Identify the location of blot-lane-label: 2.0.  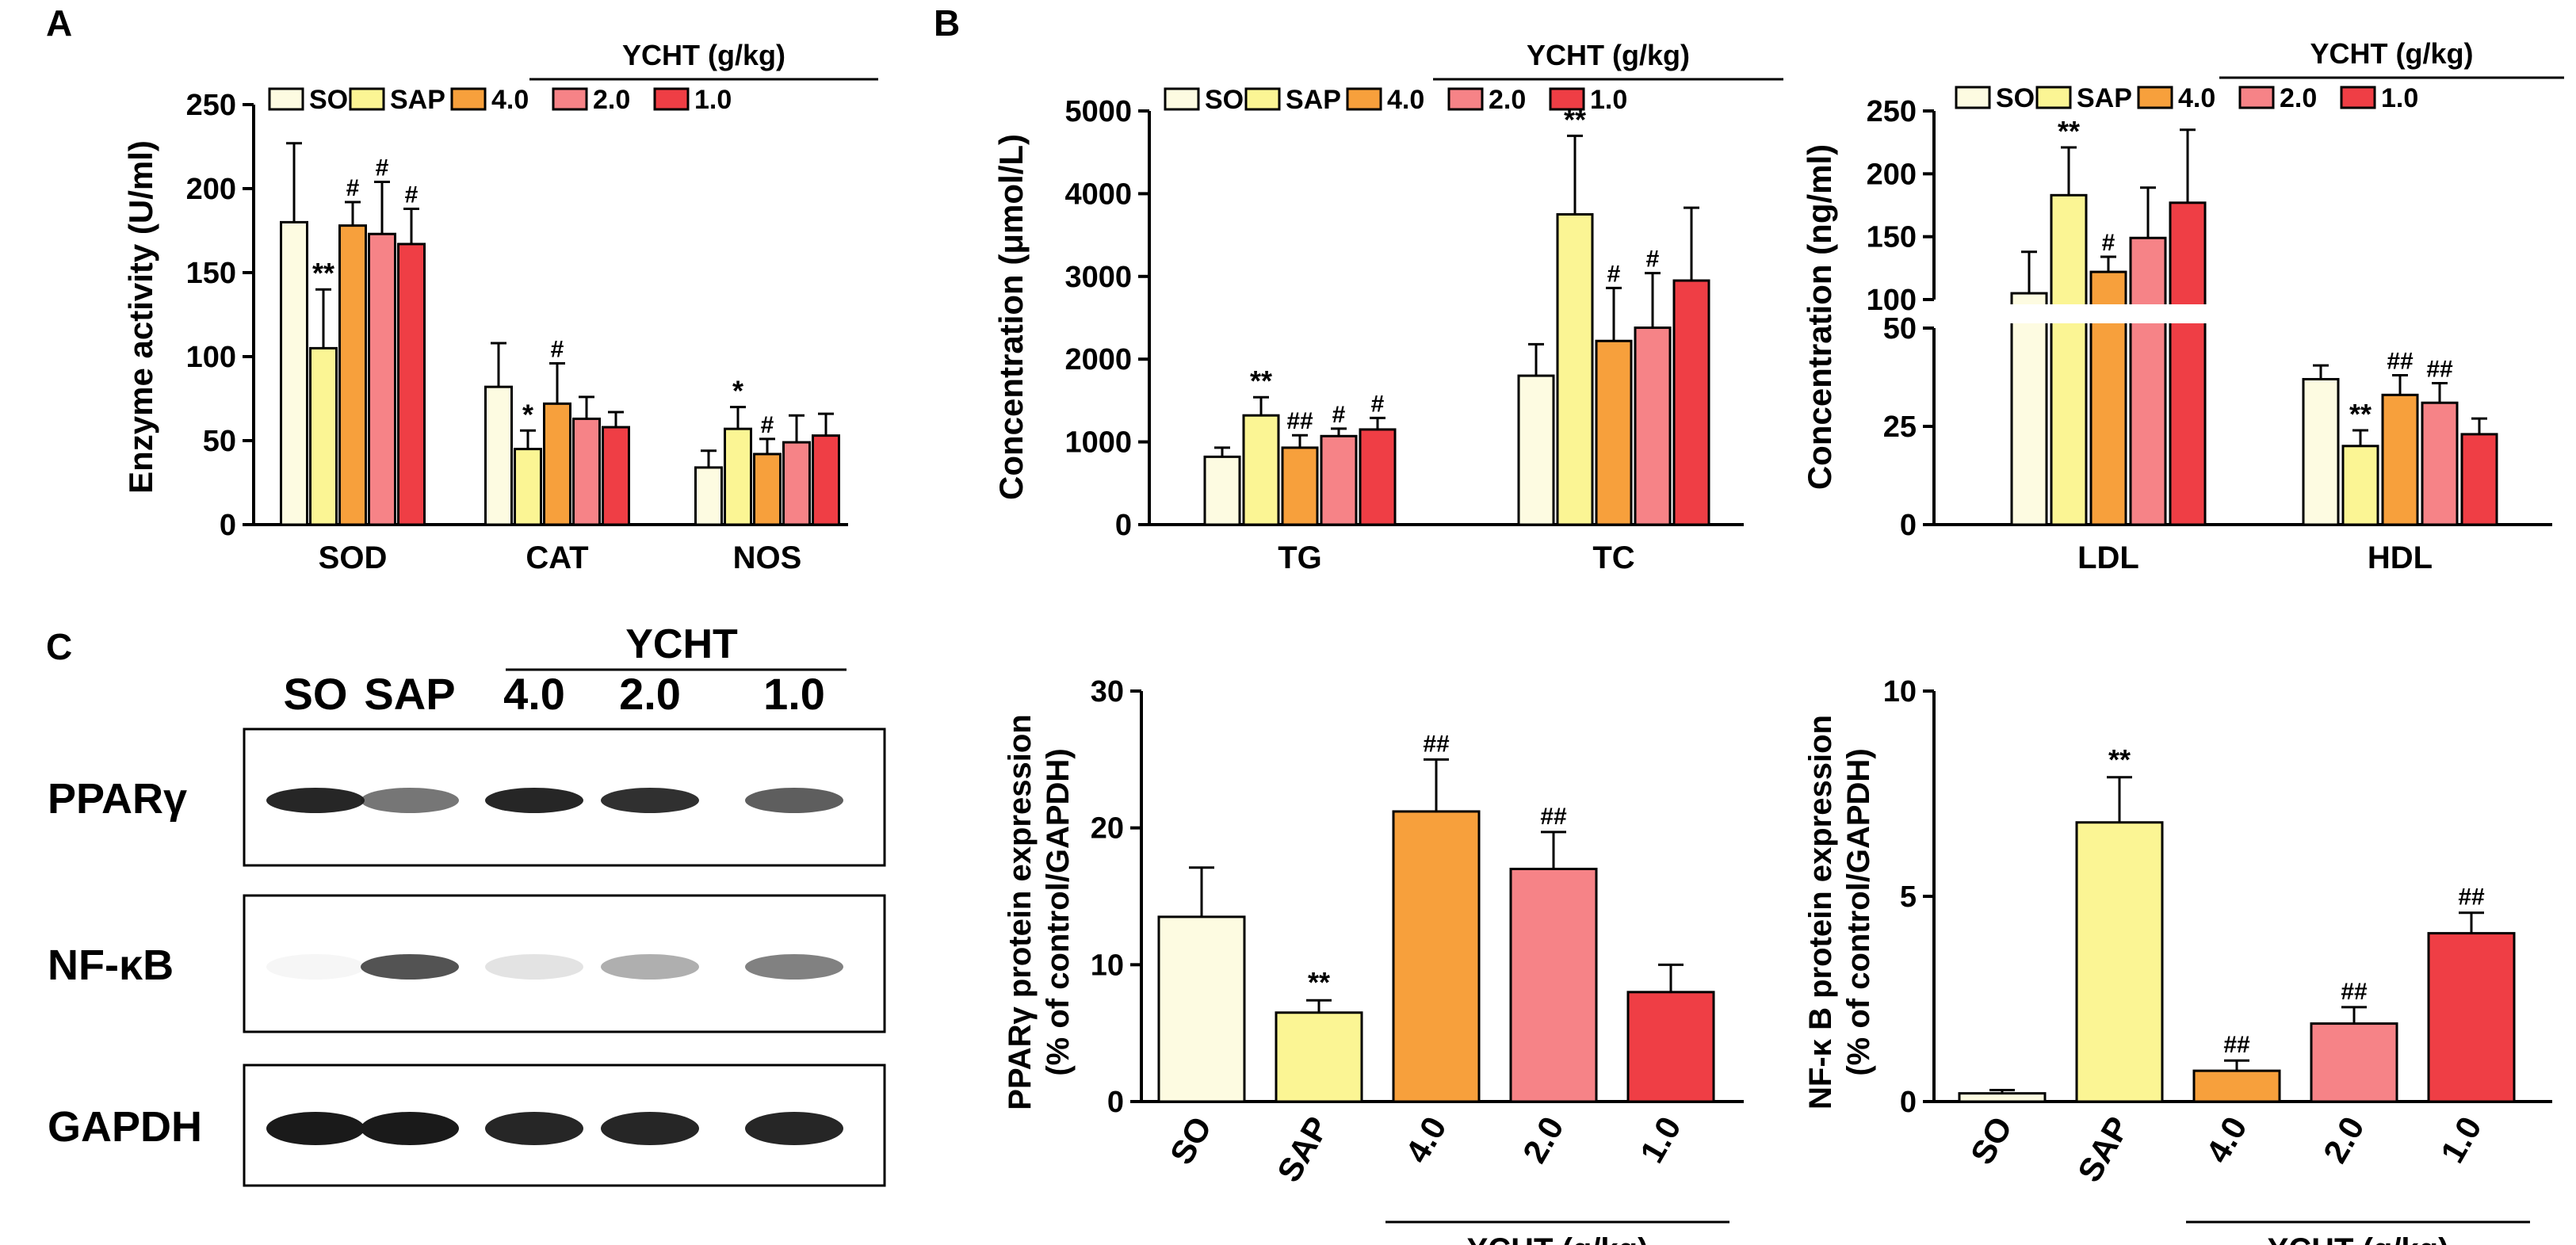
(650, 694).